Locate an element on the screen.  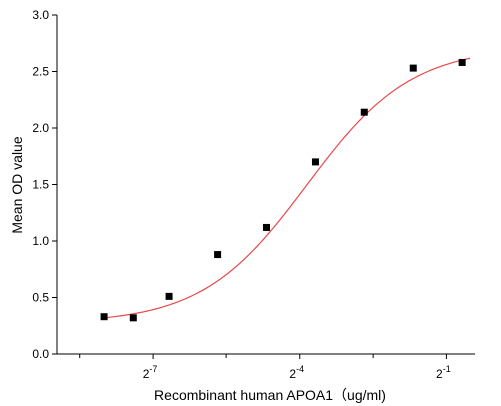
y-axis-title: Mean OD value is located at coordinates (17, 184).